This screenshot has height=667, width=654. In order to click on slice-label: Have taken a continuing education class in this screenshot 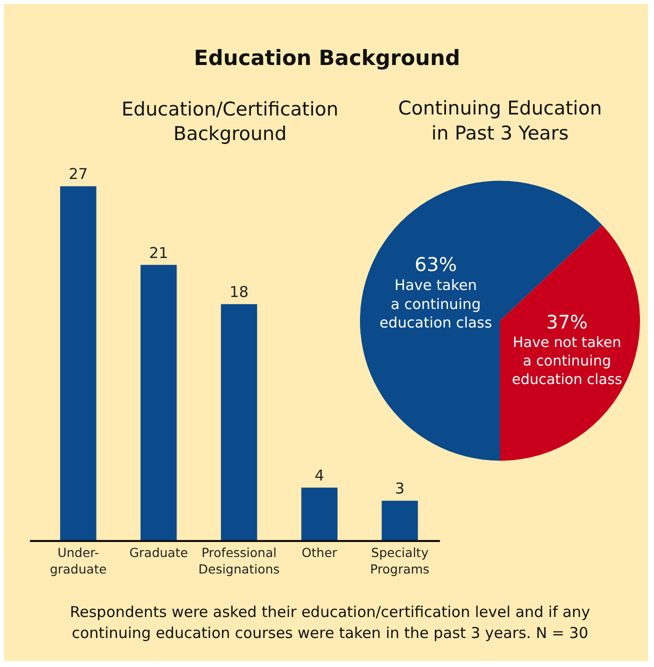, I will do `click(435, 305)`.